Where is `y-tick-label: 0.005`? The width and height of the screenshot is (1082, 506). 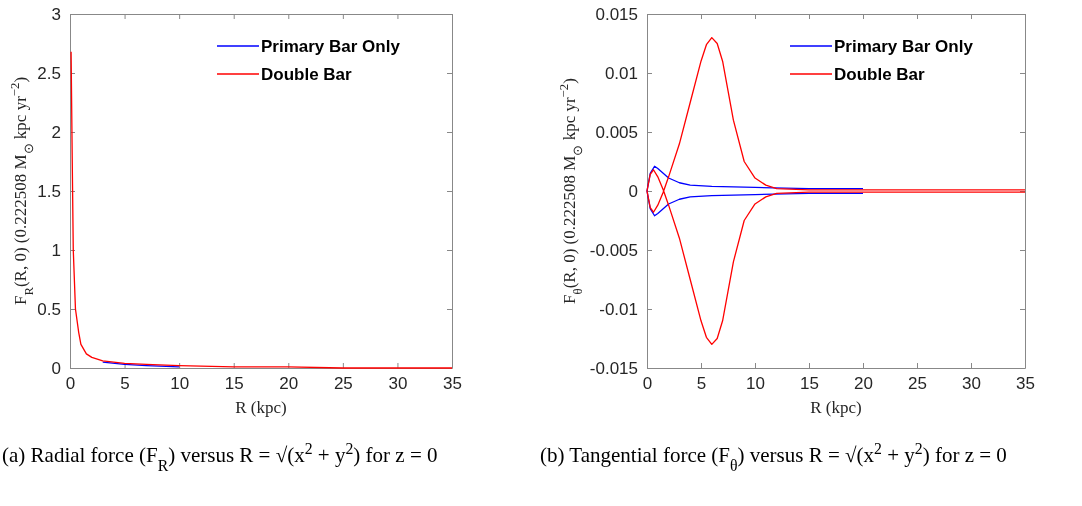 y-tick-label: 0.005 is located at coordinates (616, 132).